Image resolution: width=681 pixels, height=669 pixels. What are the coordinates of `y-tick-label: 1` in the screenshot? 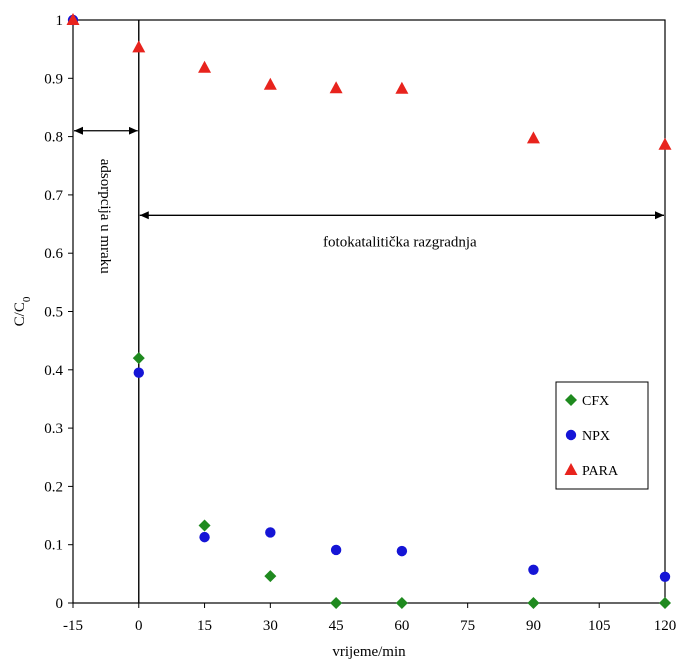 It's located at (60, 21).